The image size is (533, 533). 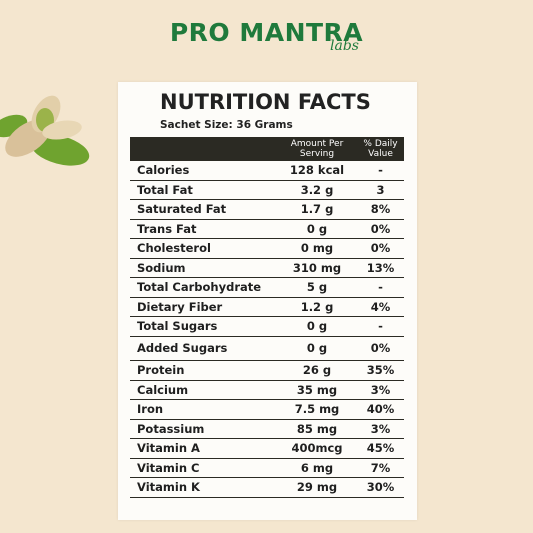 I want to click on table-row: Calcium 35 mg 3%, so click(x=267, y=390).